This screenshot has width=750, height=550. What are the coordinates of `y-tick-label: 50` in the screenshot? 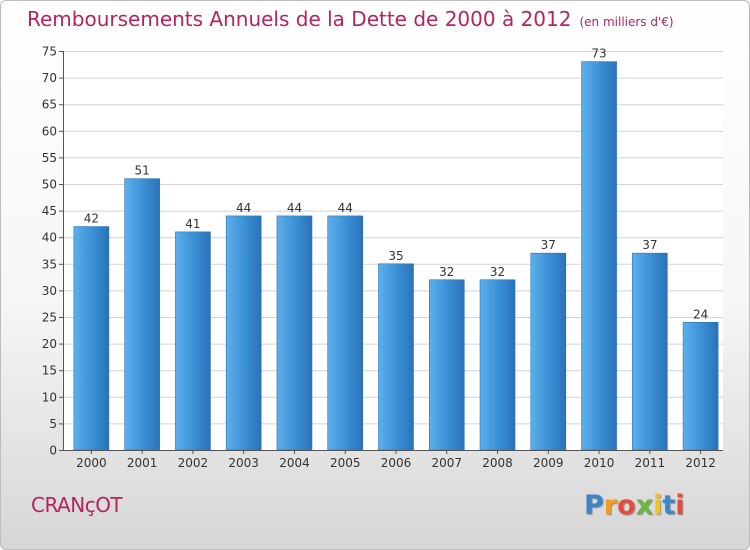 It's located at (49, 185).